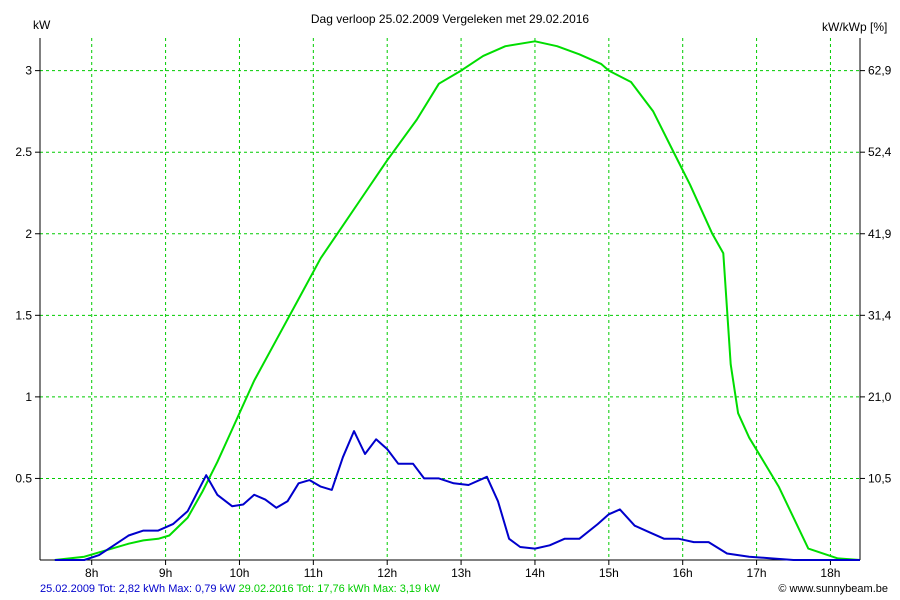  What do you see at coordinates (23, 152) in the screenshot?
I see `y-tick-label-left: 2.5` at bounding box center [23, 152].